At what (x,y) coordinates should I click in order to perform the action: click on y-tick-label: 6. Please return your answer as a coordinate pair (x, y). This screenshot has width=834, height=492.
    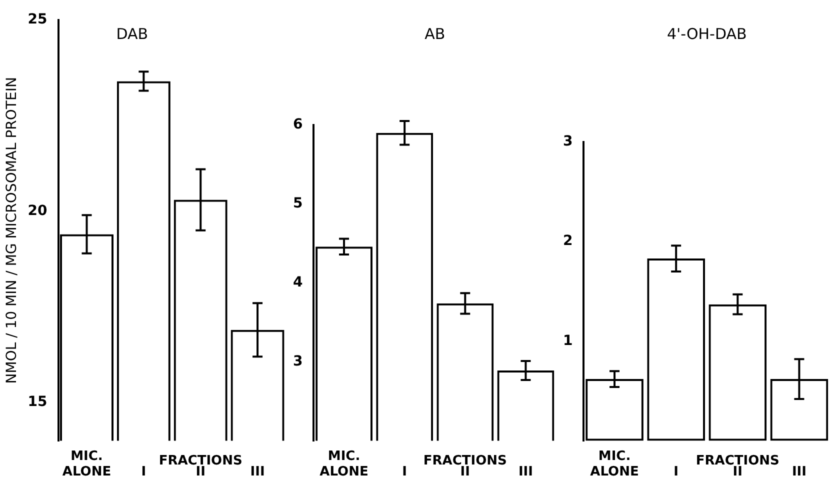
    Looking at the image, I should click on (297, 124).